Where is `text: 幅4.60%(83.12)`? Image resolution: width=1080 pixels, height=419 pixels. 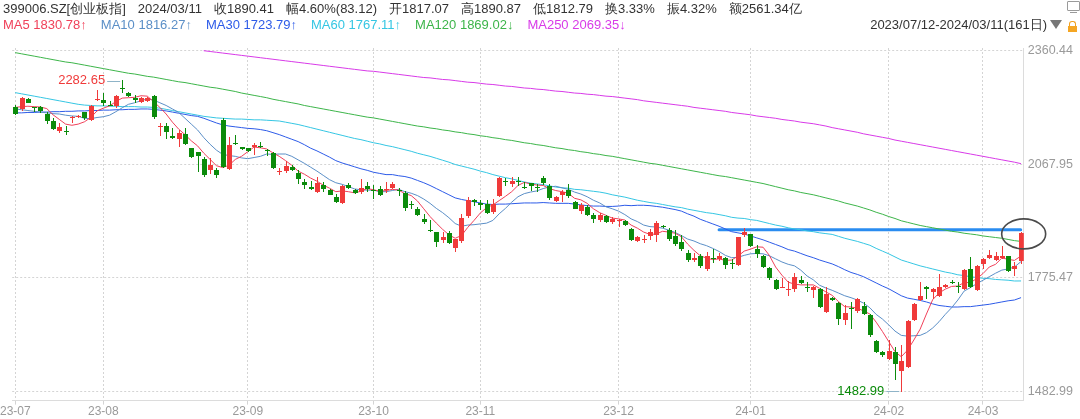
text: 幅4.60%(83.12) is located at coordinates (331, 8).